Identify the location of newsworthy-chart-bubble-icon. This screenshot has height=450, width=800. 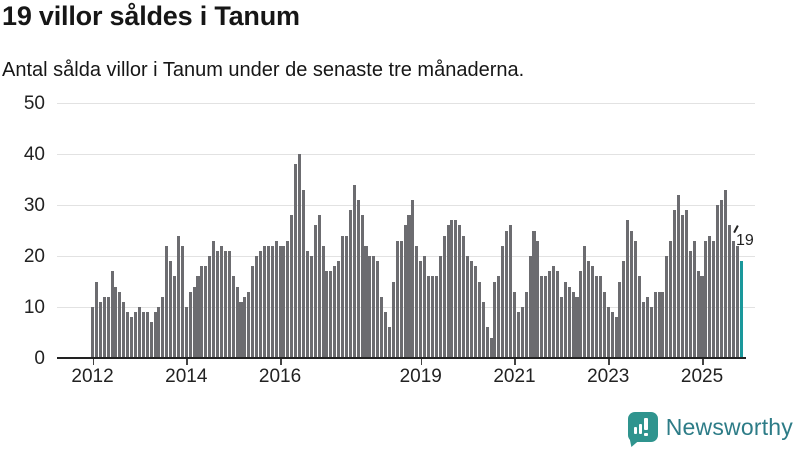
(642, 429).